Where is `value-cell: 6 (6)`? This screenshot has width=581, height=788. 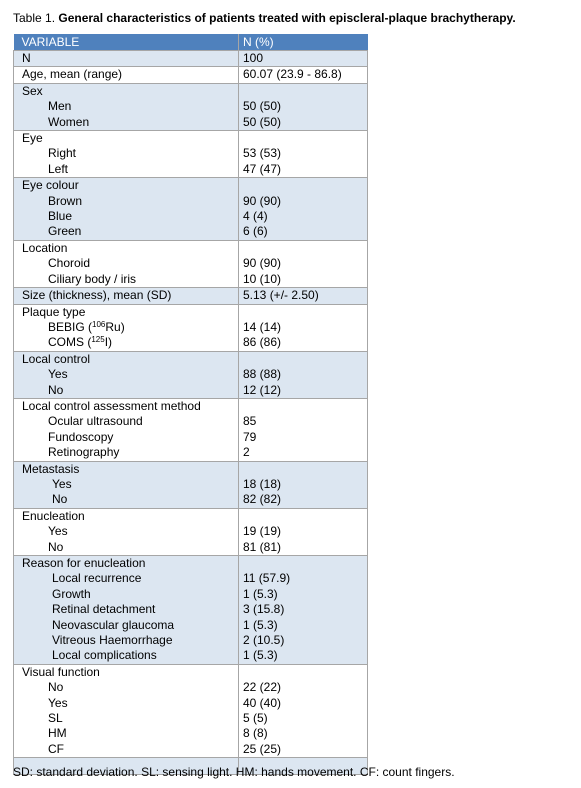 value-cell: 6 (6) is located at coordinates (303, 232).